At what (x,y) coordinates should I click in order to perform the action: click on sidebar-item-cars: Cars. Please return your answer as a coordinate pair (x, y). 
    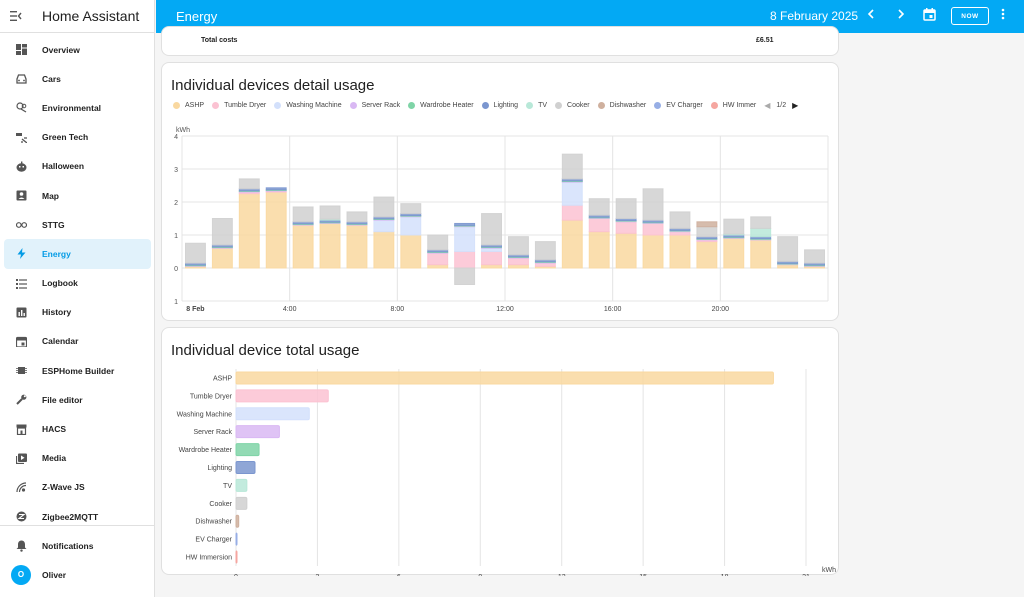
    Looking at the image, I should click on (77, 78).